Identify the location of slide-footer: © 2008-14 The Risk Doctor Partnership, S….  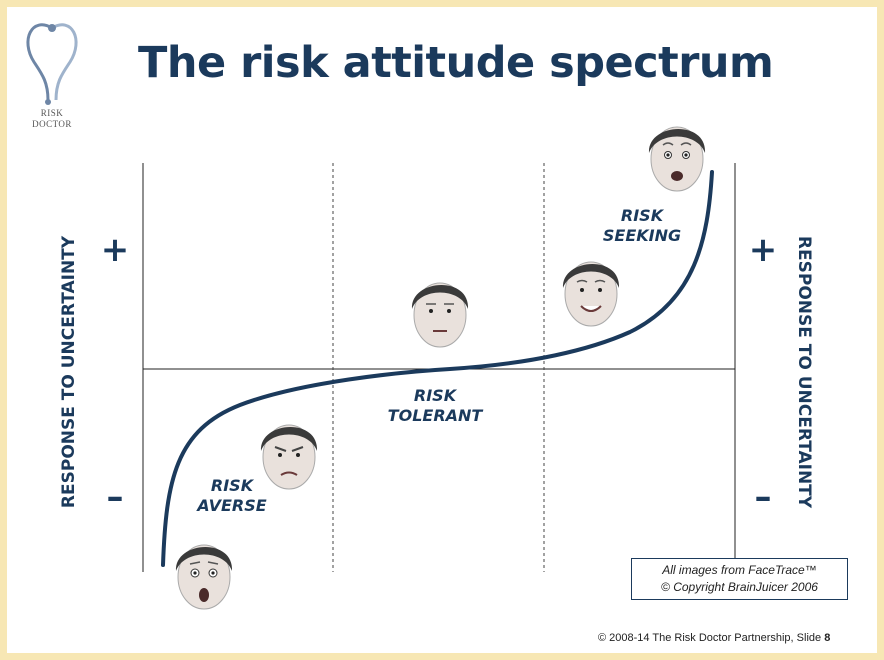
(714, 638).